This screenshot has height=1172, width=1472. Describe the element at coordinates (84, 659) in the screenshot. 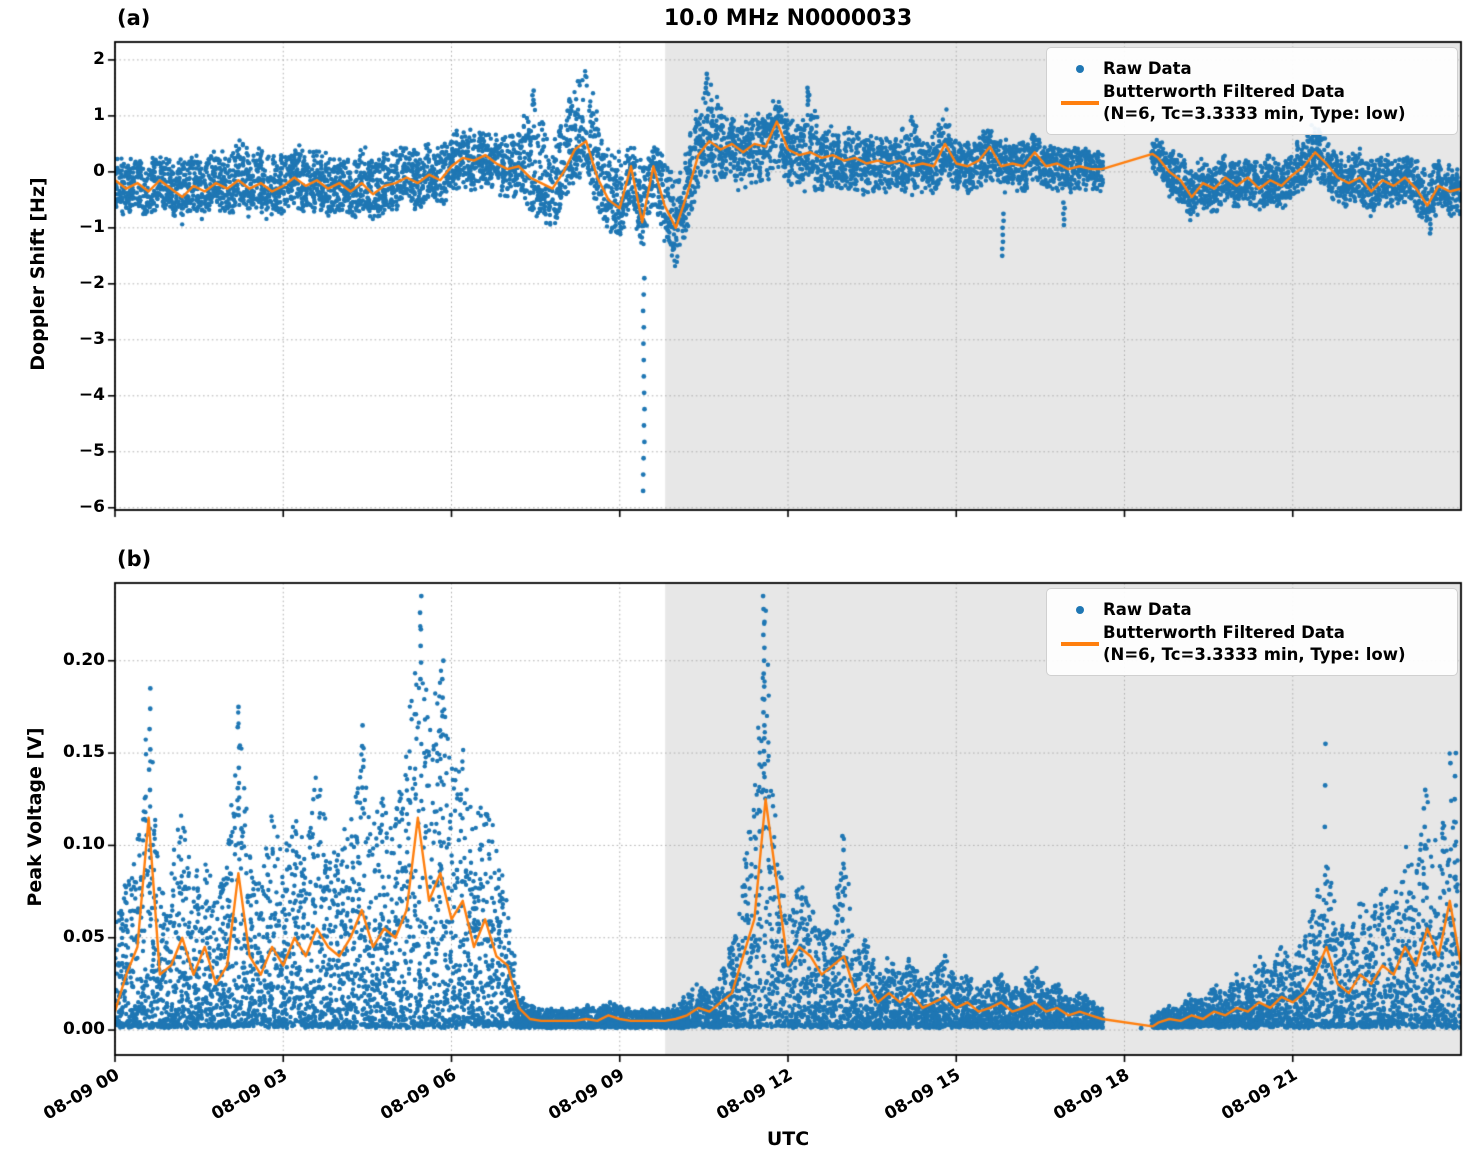

I see `y-tick-label: 0.20` at that location.